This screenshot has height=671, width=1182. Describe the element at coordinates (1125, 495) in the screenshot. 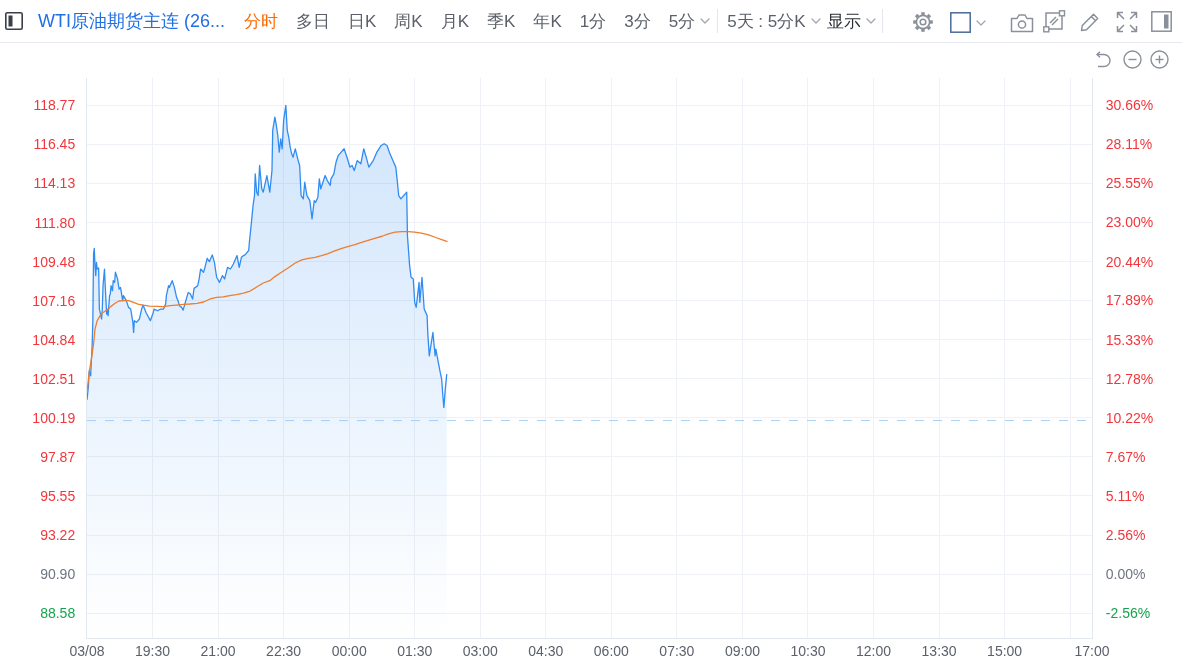

I see `y2-tick-label: 5.11%` at that location.